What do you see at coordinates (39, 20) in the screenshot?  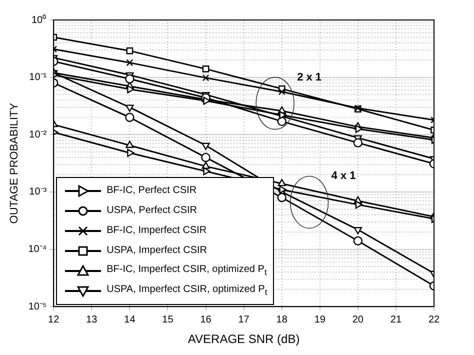 I see `y-tick-label: 10⁰` at bounding box center [39, 20].